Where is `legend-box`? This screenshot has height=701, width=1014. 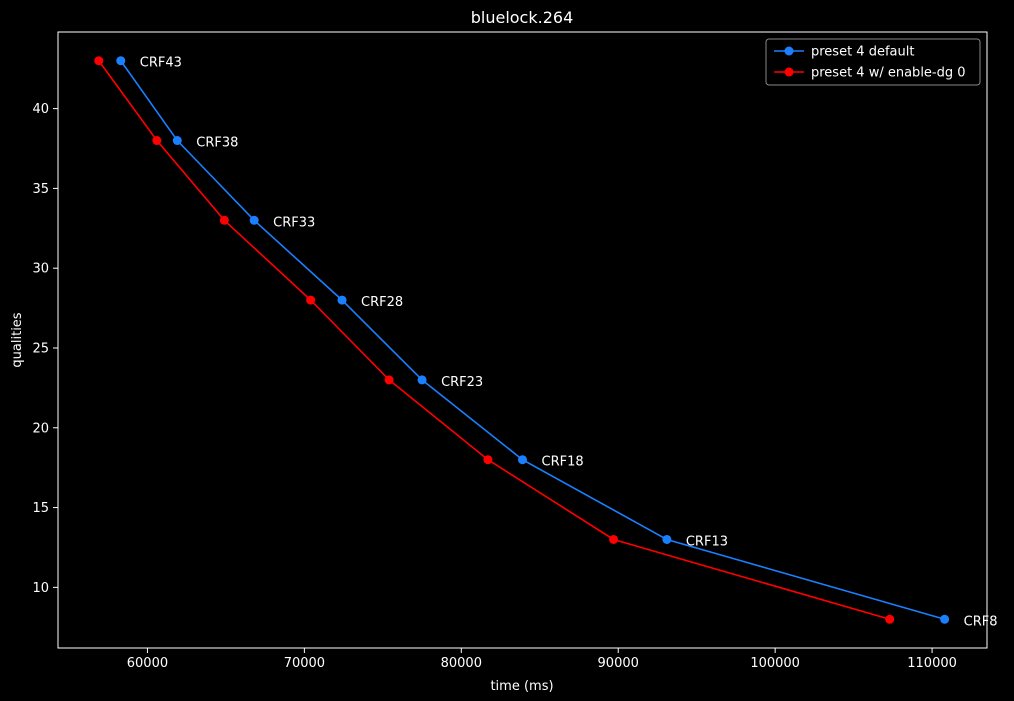
legend-box is located at coordinates (873, 62).